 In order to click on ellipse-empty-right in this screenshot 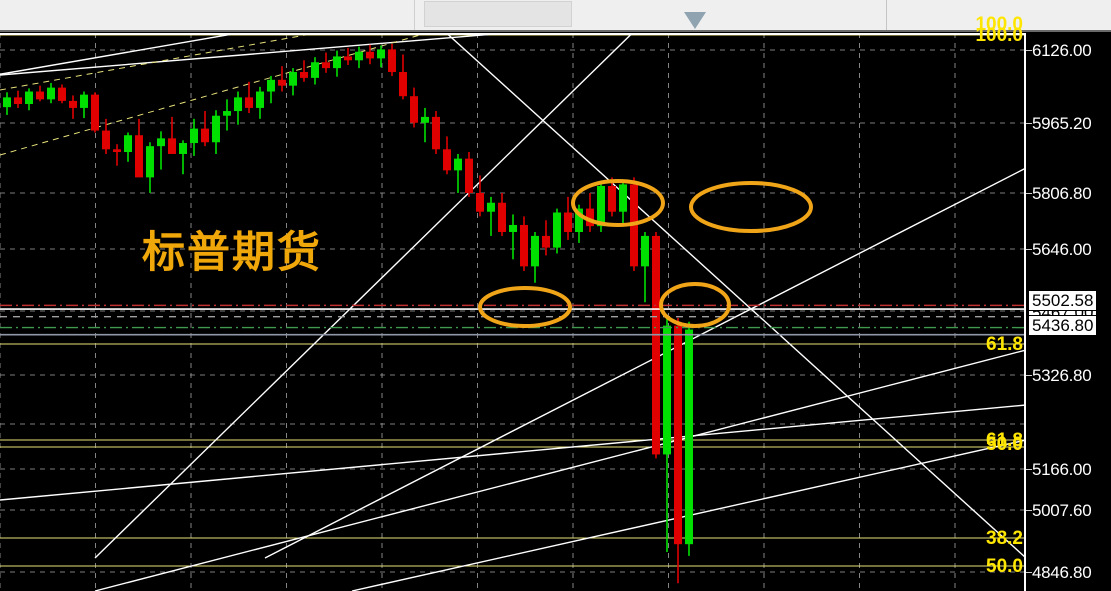, I will do `click(751, 207)`.